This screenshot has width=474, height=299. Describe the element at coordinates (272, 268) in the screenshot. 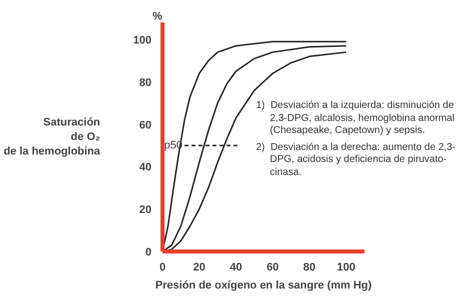

I see `x-tick-label: 60` at that location.